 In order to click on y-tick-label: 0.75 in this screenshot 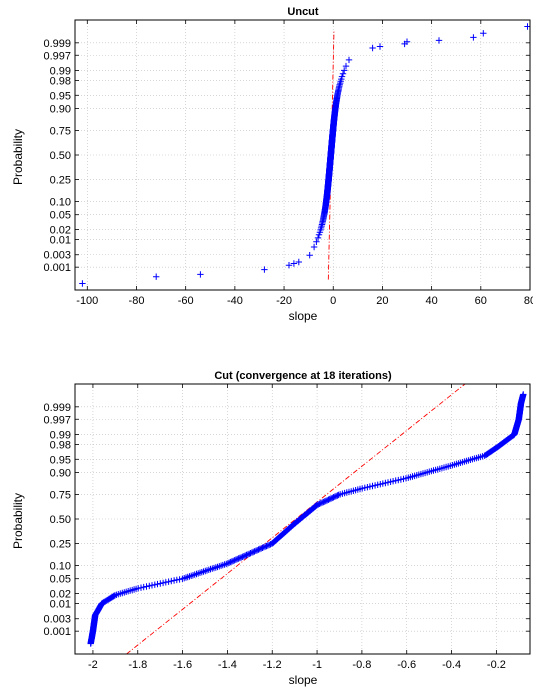, I will do `click(60, 132)`.